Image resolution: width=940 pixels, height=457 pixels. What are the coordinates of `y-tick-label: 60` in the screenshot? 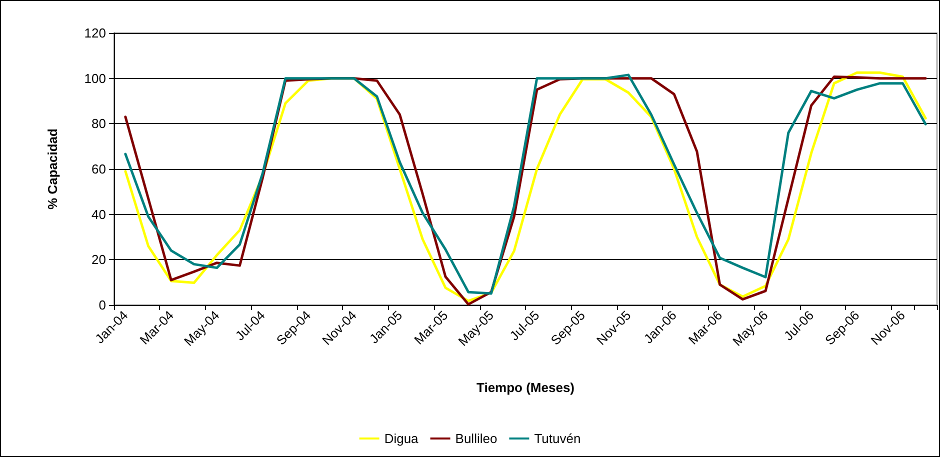 It's located at (99, 169).